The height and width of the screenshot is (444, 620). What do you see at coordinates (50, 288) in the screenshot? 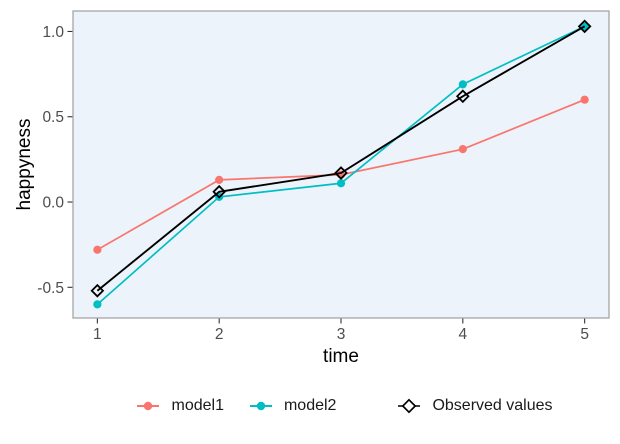
I see `y-tick-label: -0.5` at bounding box center [50, 288].